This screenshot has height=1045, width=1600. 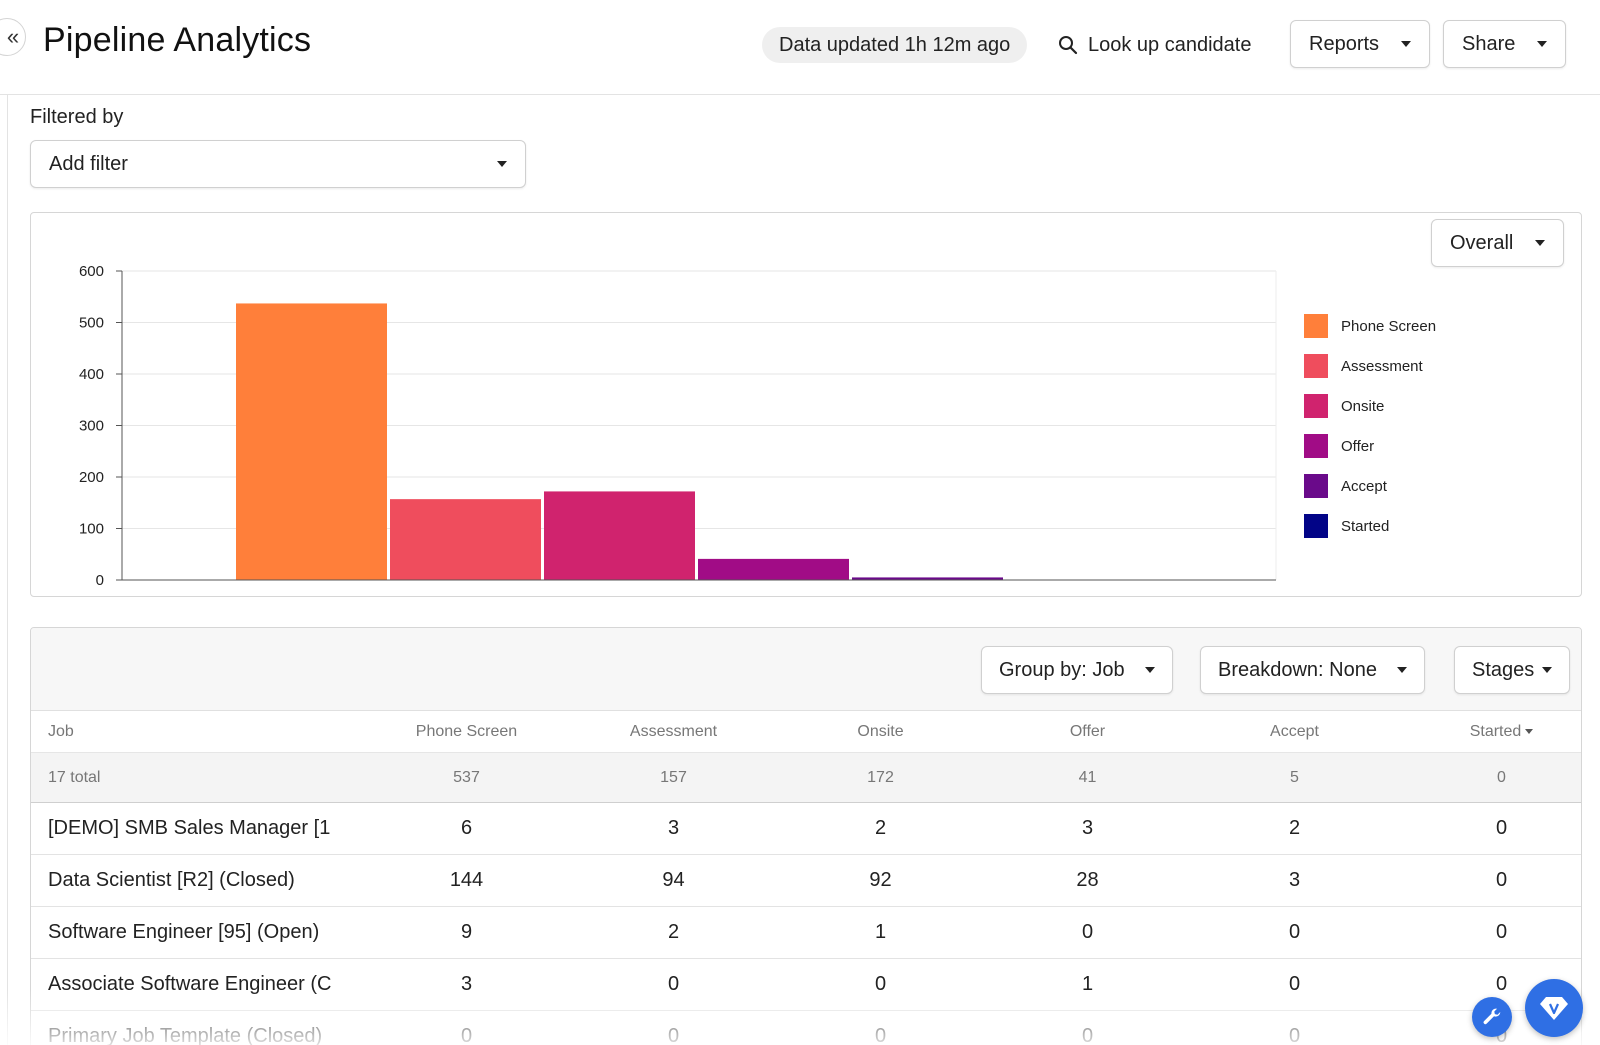 I want to click on onsite-cell: 2, so click(x=880, y=828).